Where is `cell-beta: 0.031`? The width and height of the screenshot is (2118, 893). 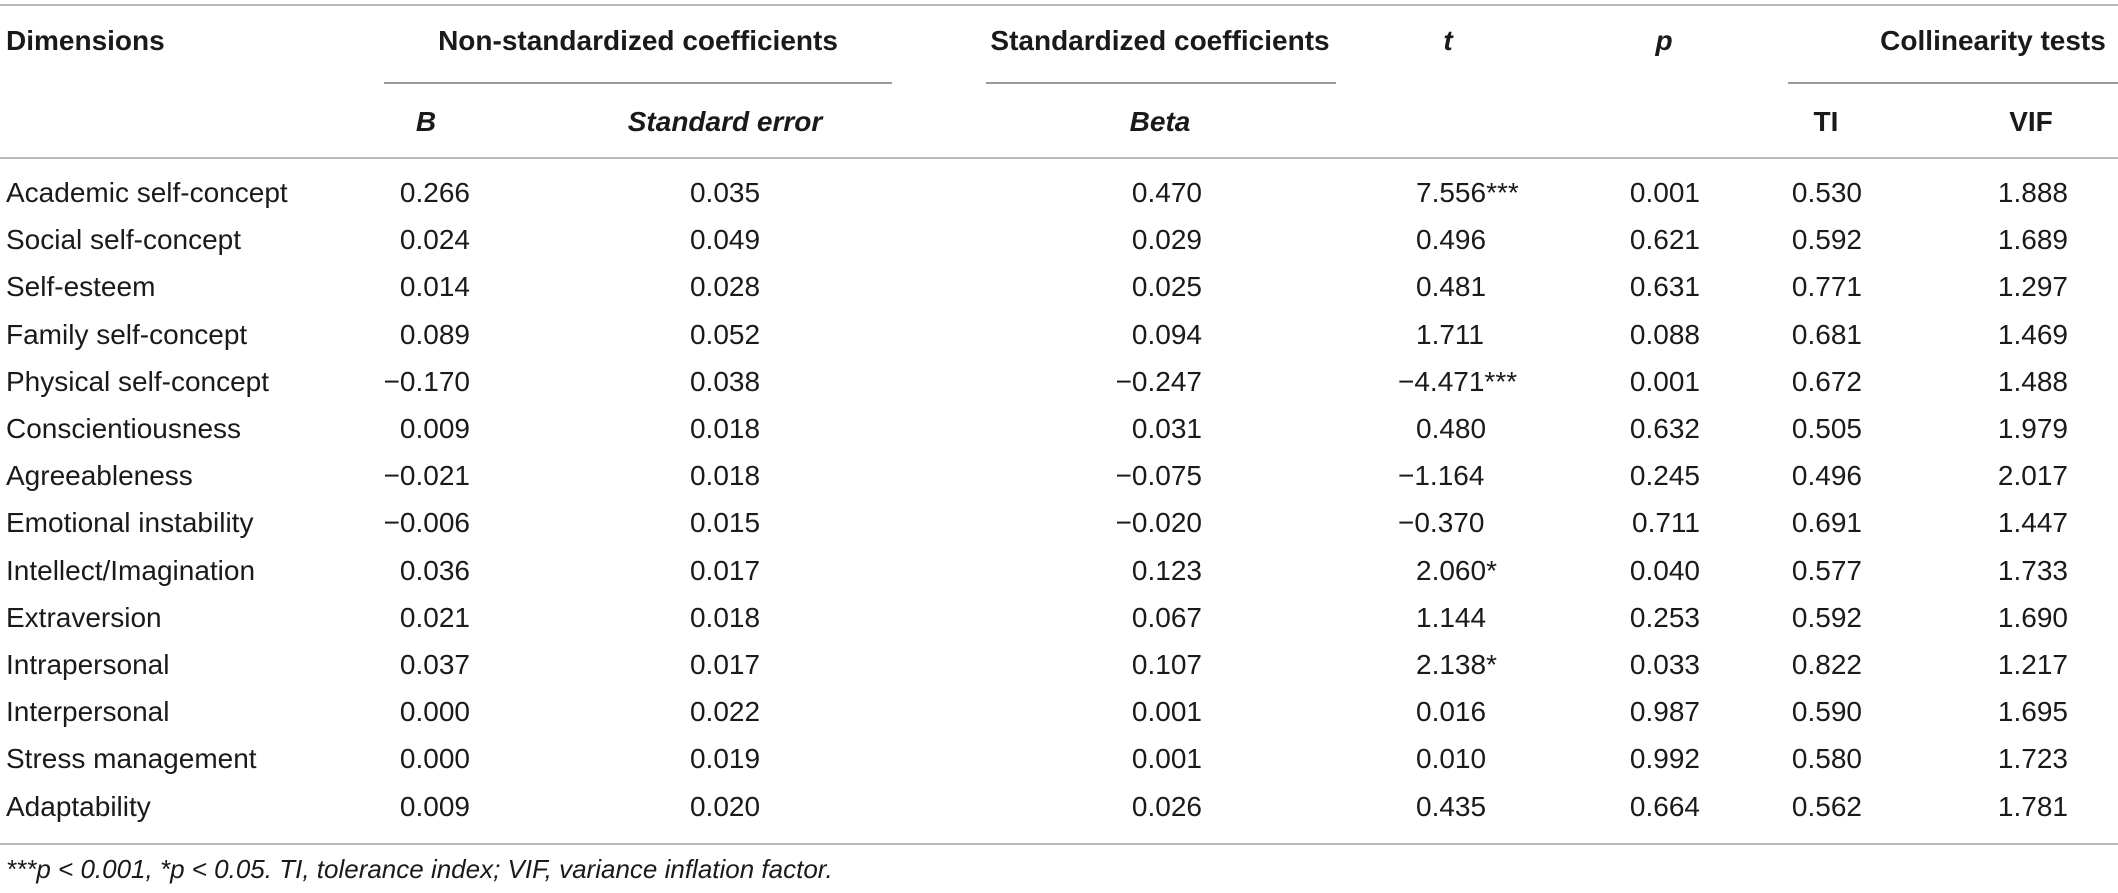 cell-beta: 0.031 is located at coordinates (1166, 428).